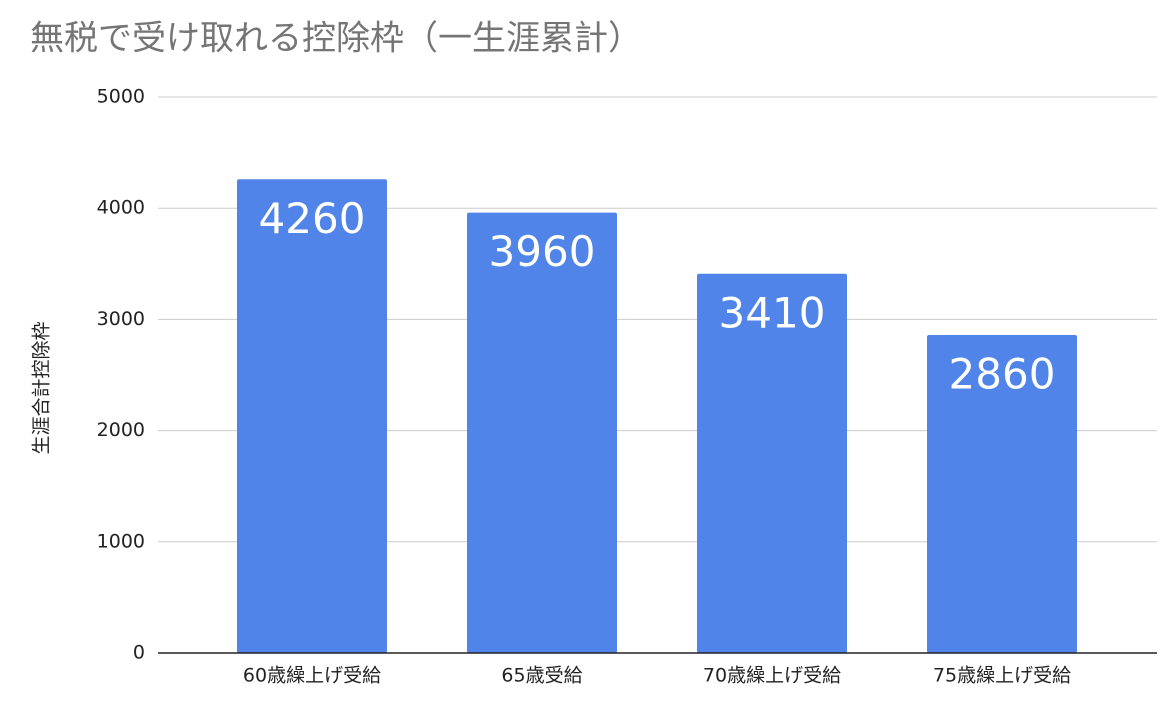  Describe the element at coordinates (541, 676) in the screenshot. I see `x-tick-label: 65歳受給` at that location.